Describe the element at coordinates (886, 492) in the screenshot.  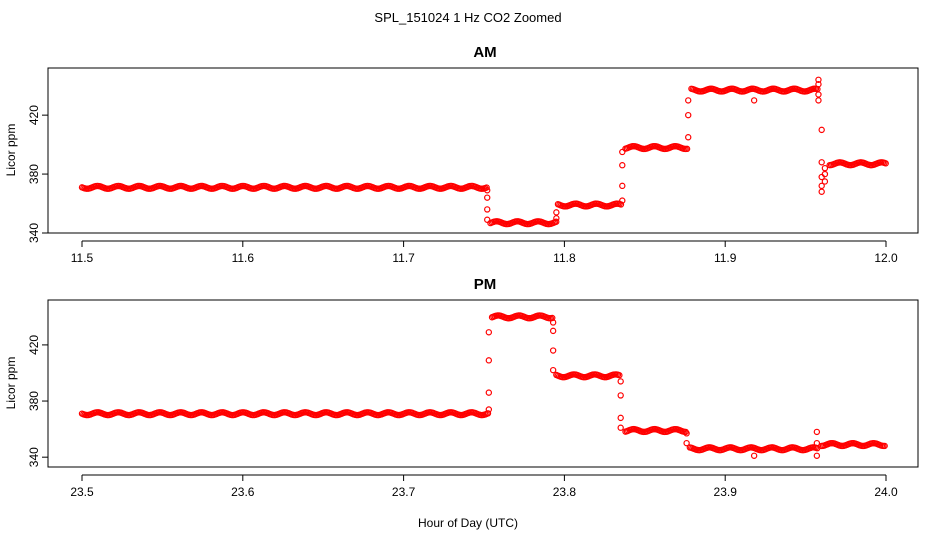
I see `pm-x-tick-label: 24.0` at that location.